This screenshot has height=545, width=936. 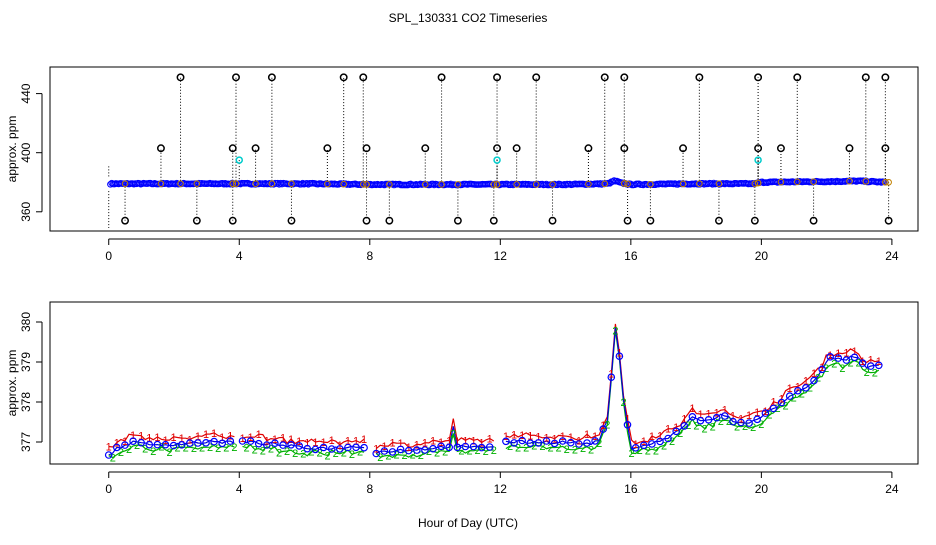 I want to click on top-y-tick-label: 400, so click(x=26, y=152).